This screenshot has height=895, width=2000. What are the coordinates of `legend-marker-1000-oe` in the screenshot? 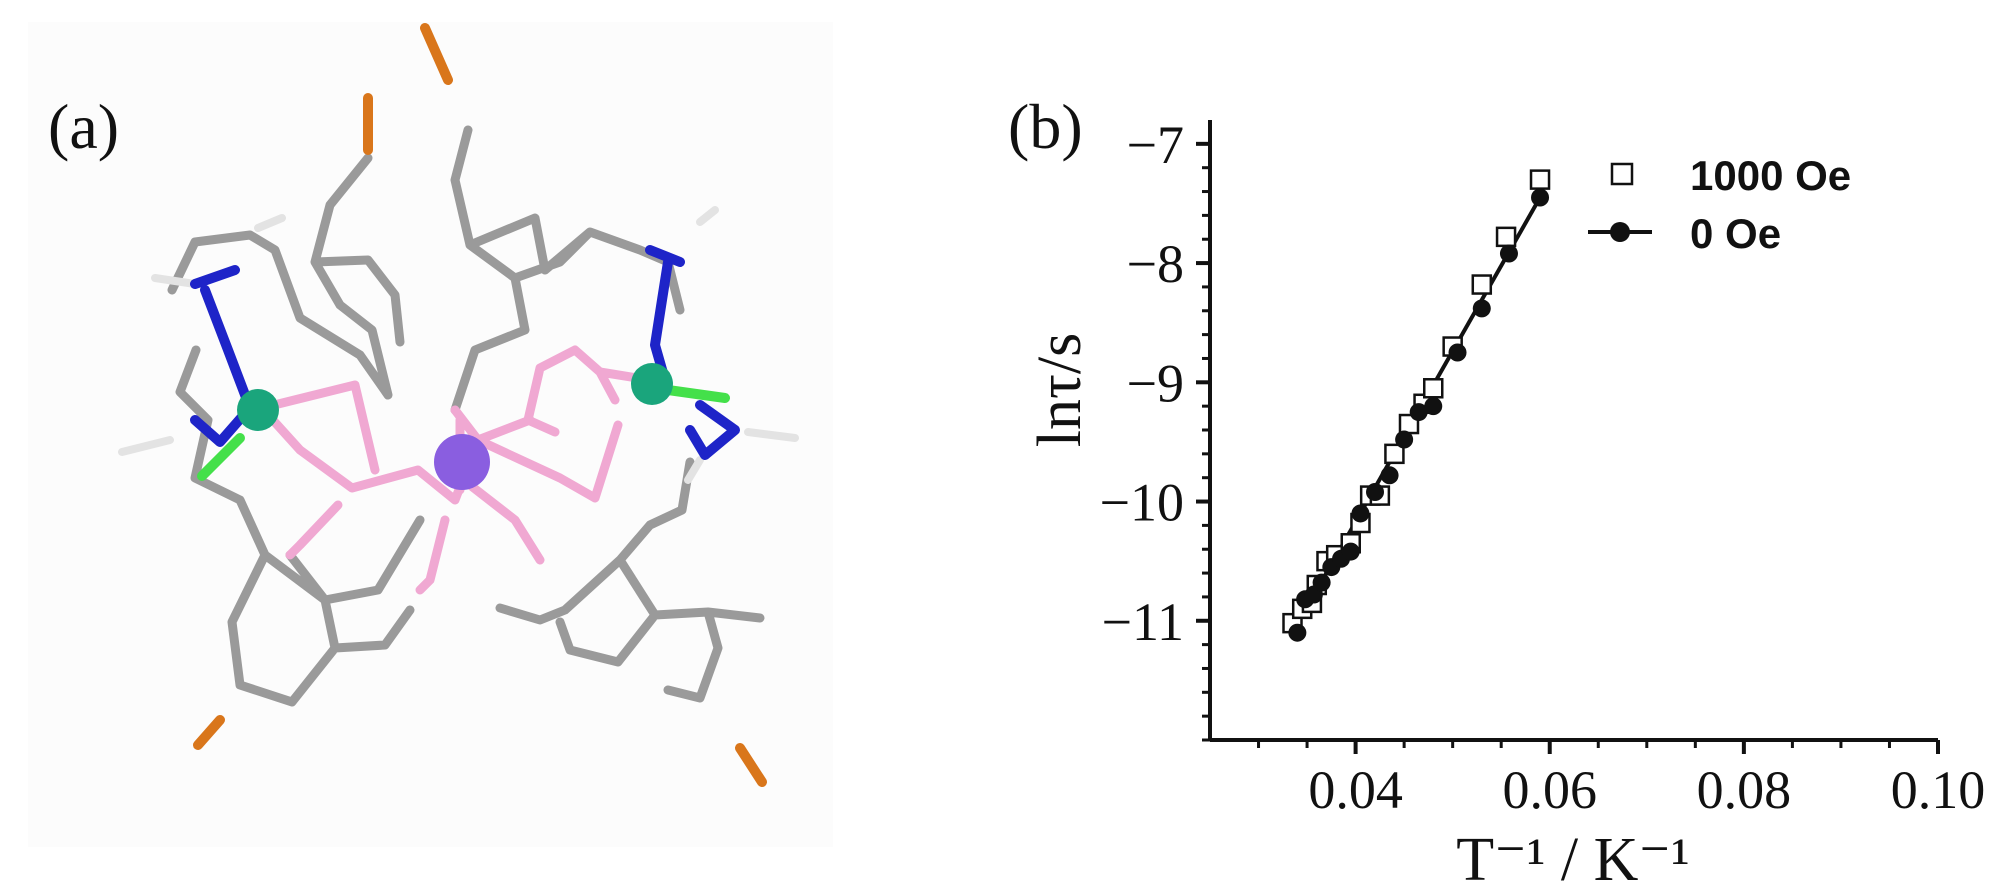 It's located at (1622, 174).